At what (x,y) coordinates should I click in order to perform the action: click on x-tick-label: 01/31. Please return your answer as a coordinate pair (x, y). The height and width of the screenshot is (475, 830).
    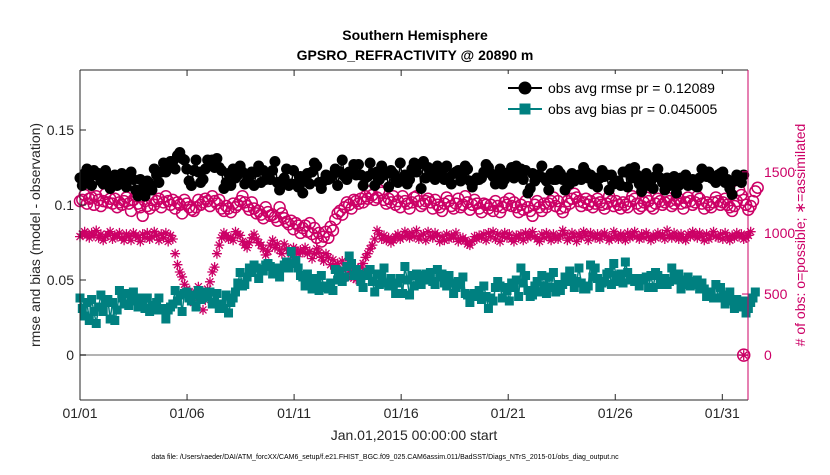
    Looking at the image, I should click on (722, 413).